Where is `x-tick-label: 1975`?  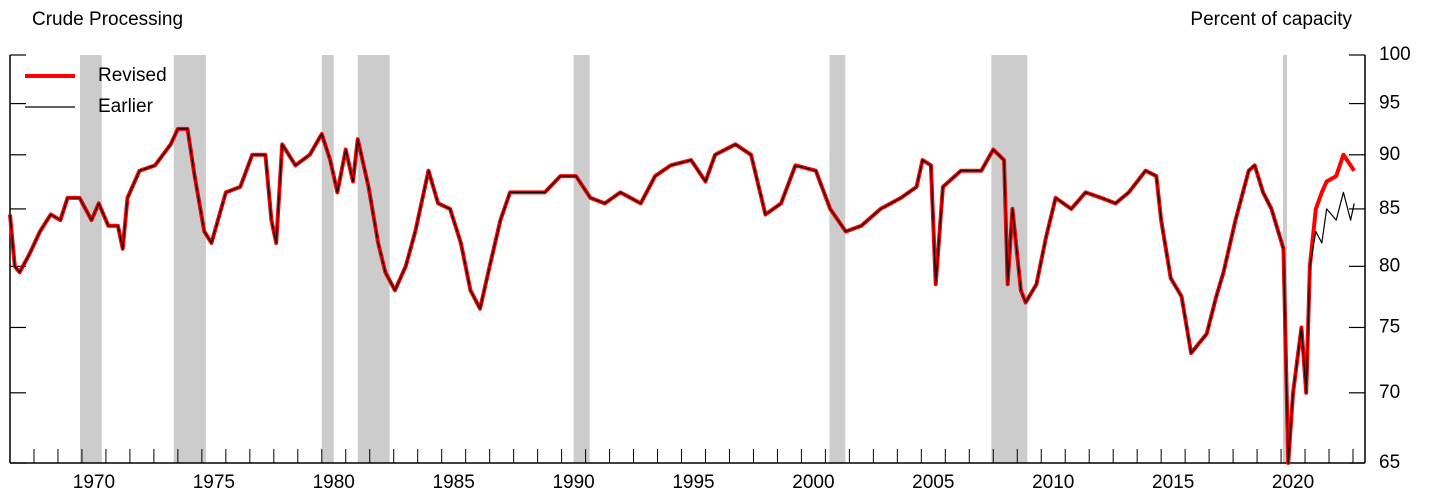 x-tick-label: 1975 is located at coordinates (214, 482).